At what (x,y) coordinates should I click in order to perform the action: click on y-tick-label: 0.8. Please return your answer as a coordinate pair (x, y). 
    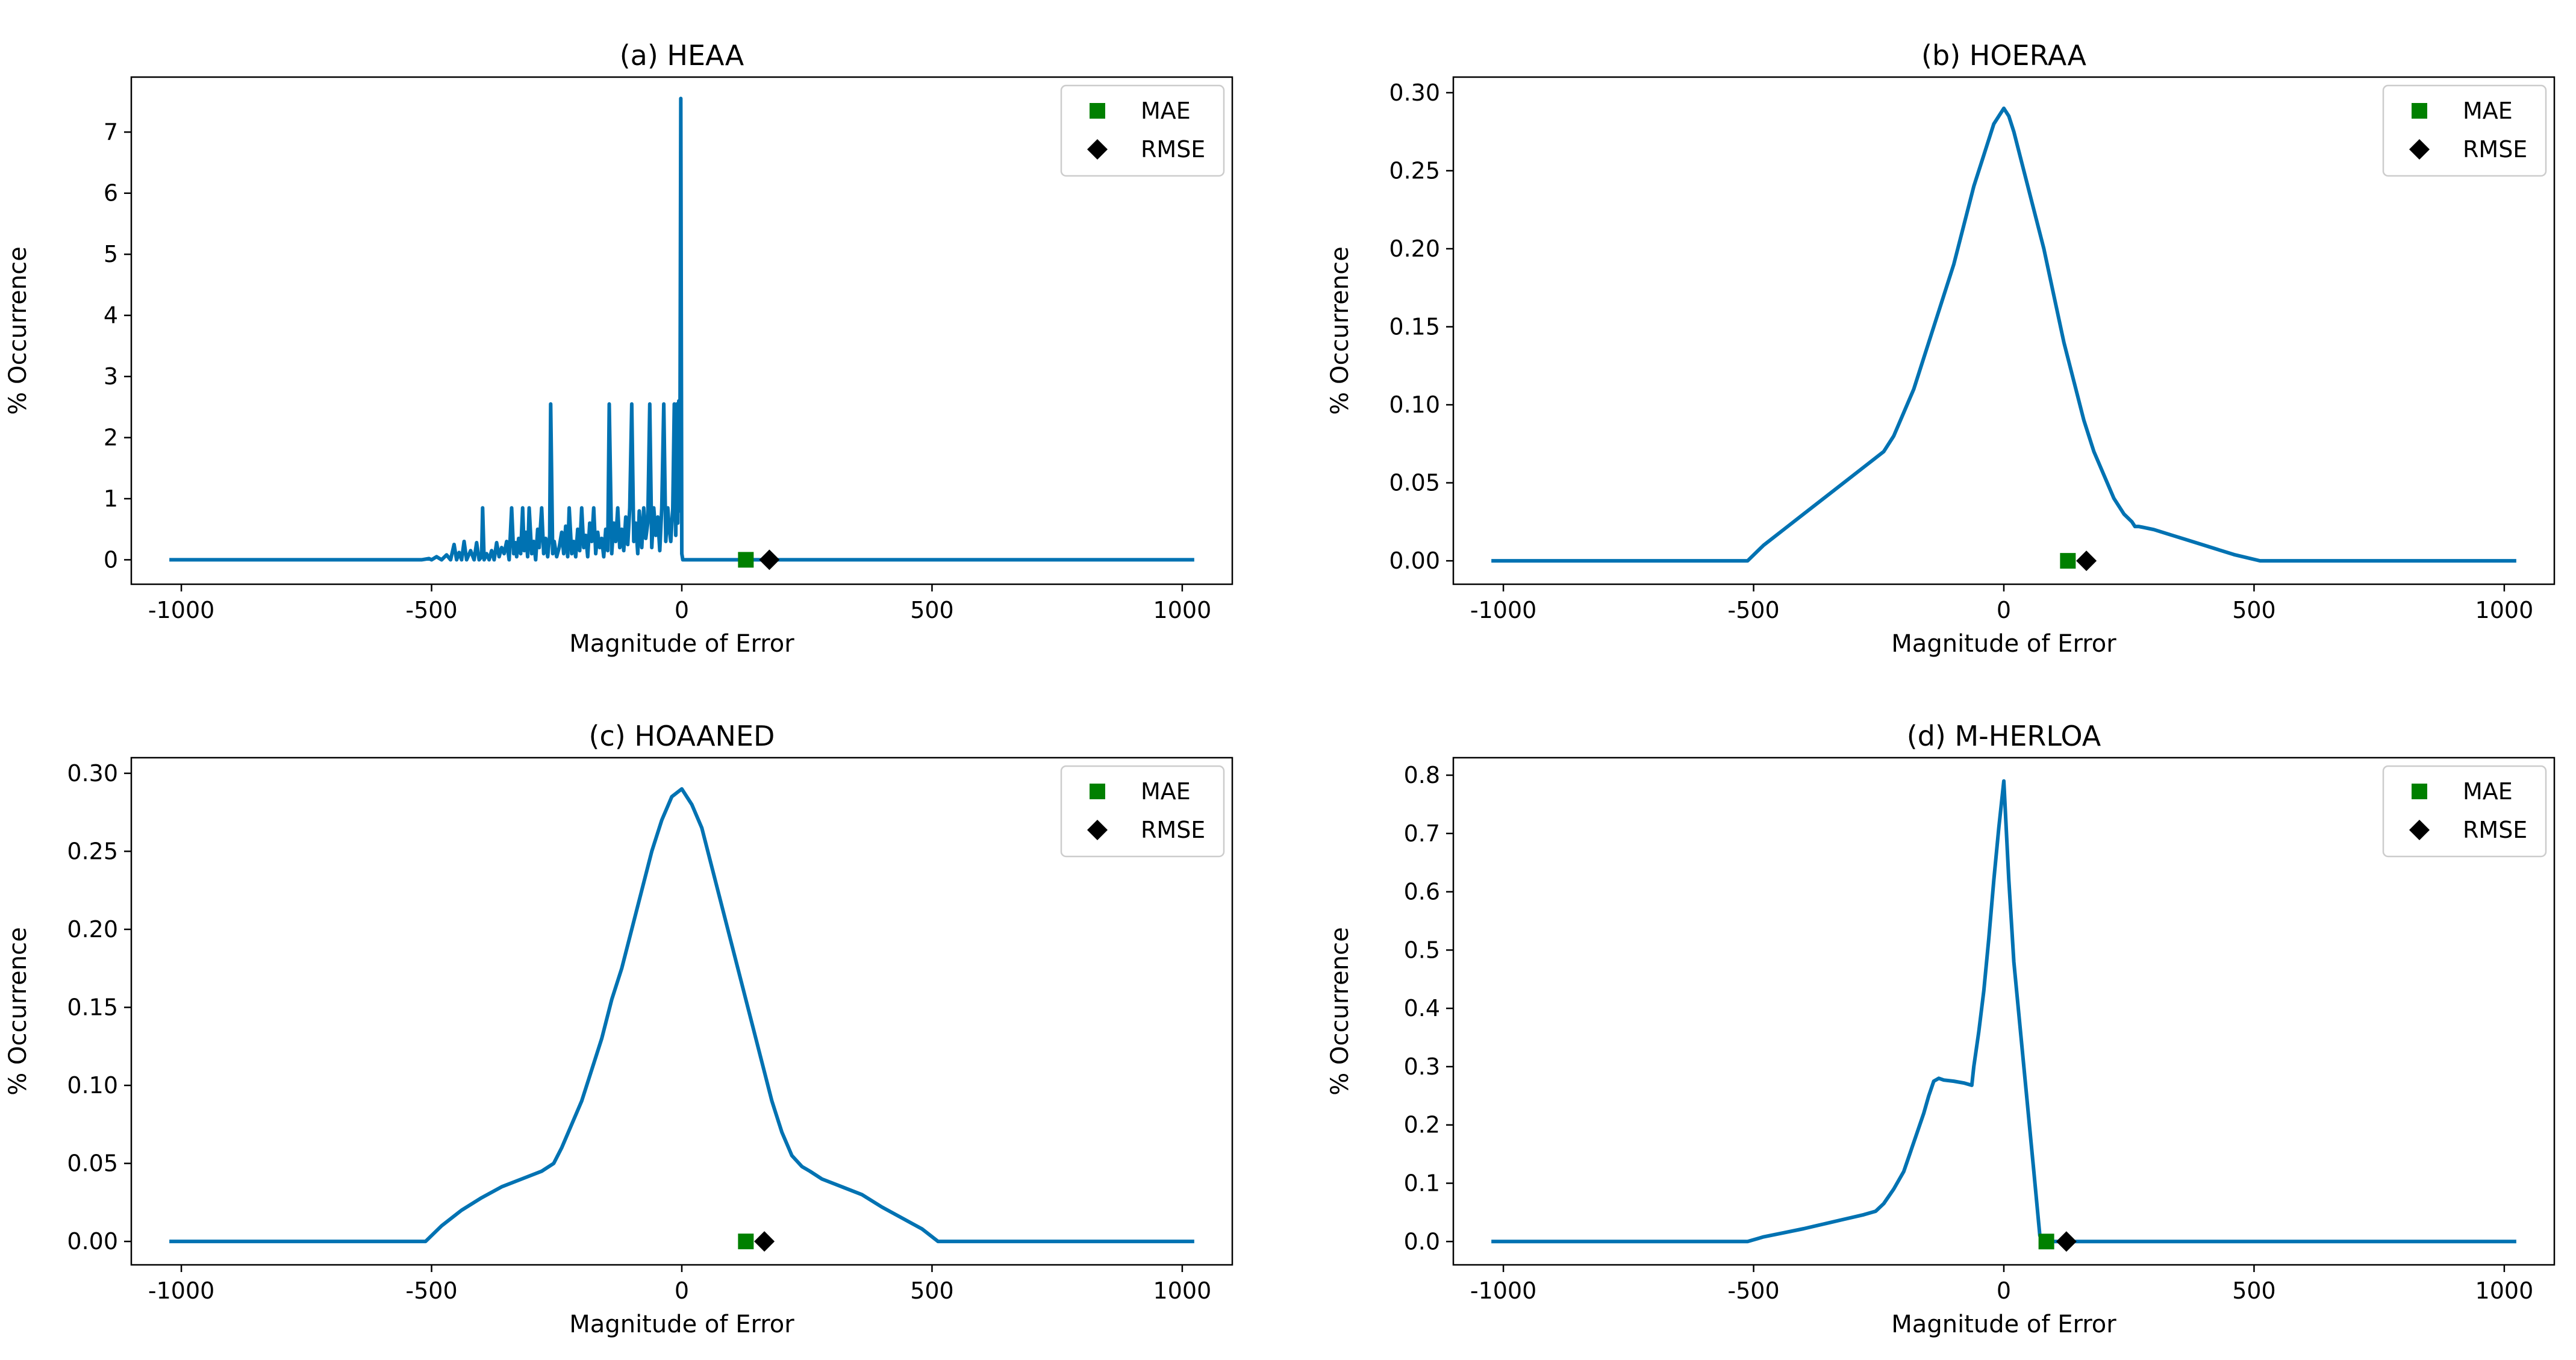
    Looking at the image, I should click on (1422, 775).